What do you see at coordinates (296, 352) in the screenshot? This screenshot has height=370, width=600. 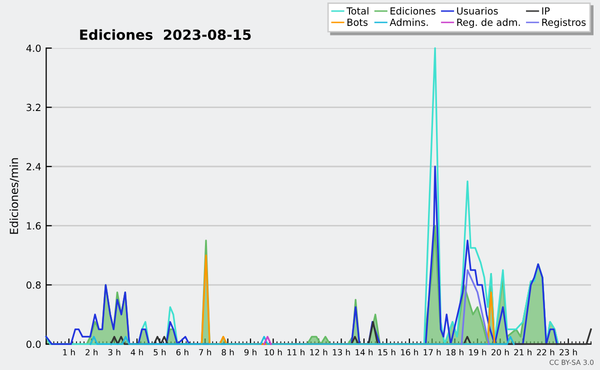 I see `x-tick-label: 11 h` at bounding box center [296, 352].